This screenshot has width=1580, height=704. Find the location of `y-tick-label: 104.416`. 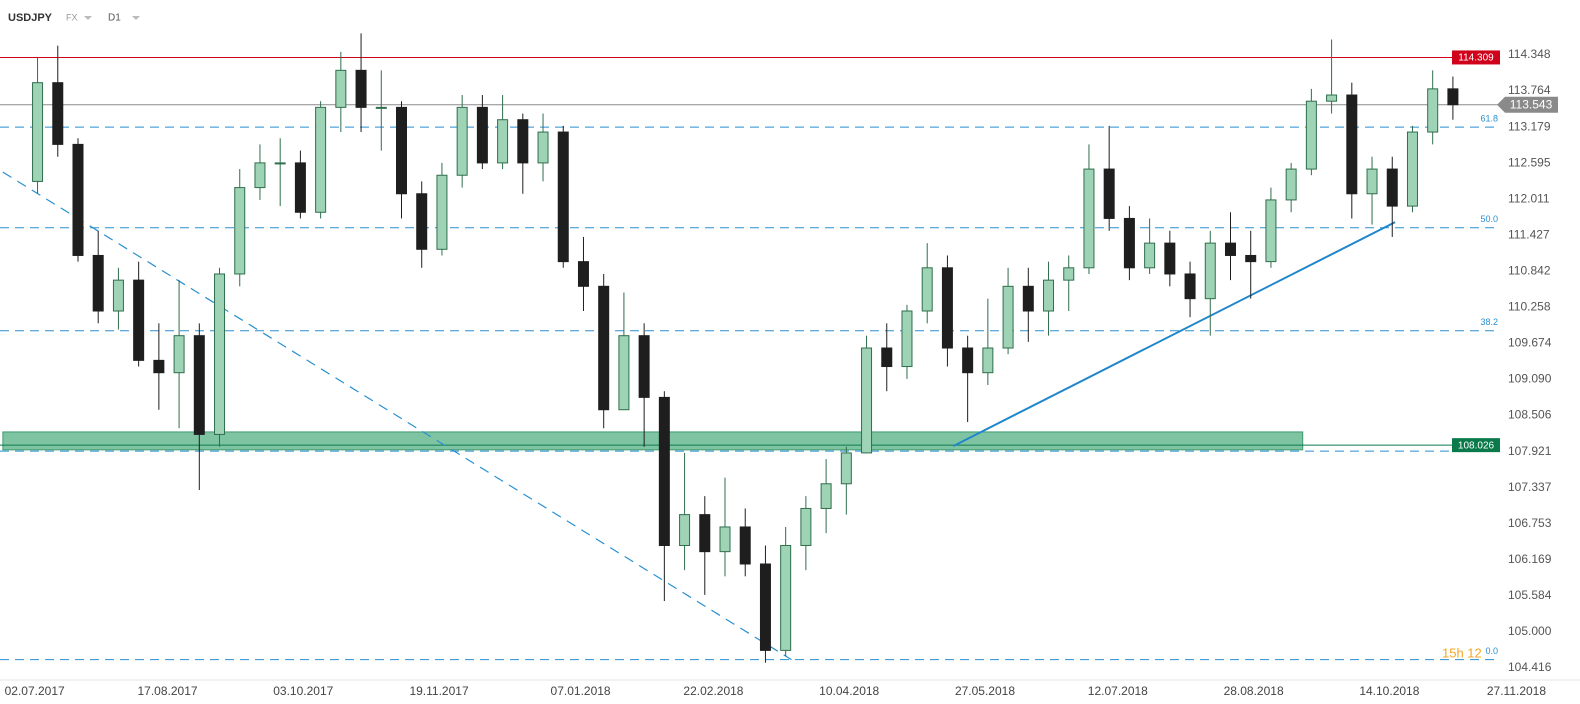

y-tick-label: 104.416 is located at coordinates (1530, 667).